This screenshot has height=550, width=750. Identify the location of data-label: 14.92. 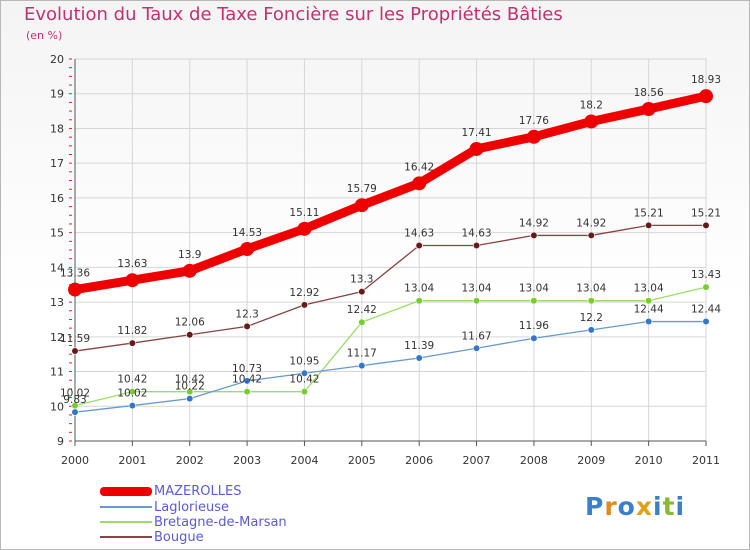
(534, 223).